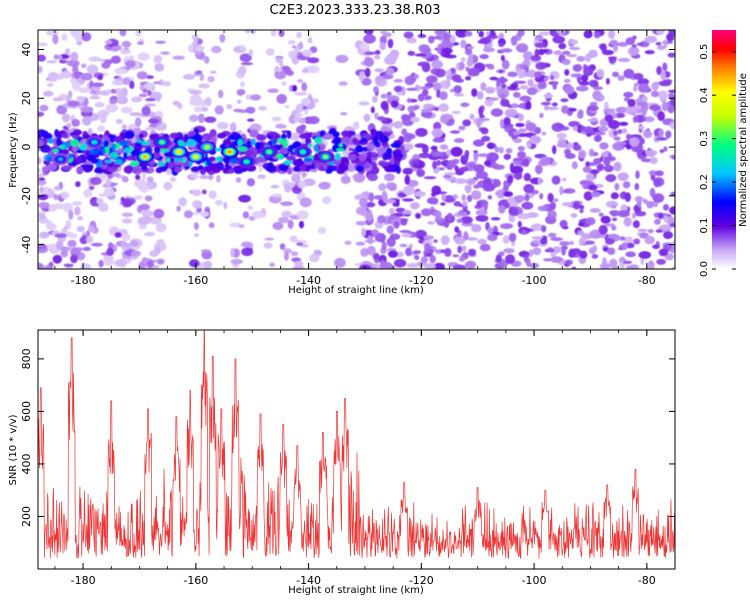  What do you see at coordinates (26, 516) in the screenshot?
I see `y-tick-label: 200` at bounding box center [26, 516].